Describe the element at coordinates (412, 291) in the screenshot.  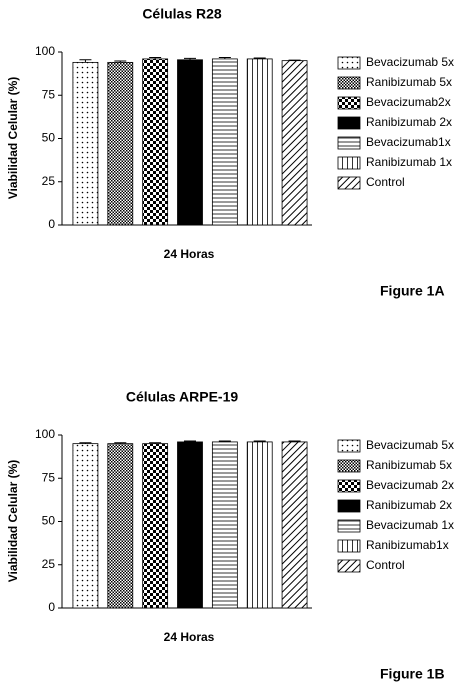
I see `figure-caption: Figure 1A` at that location.